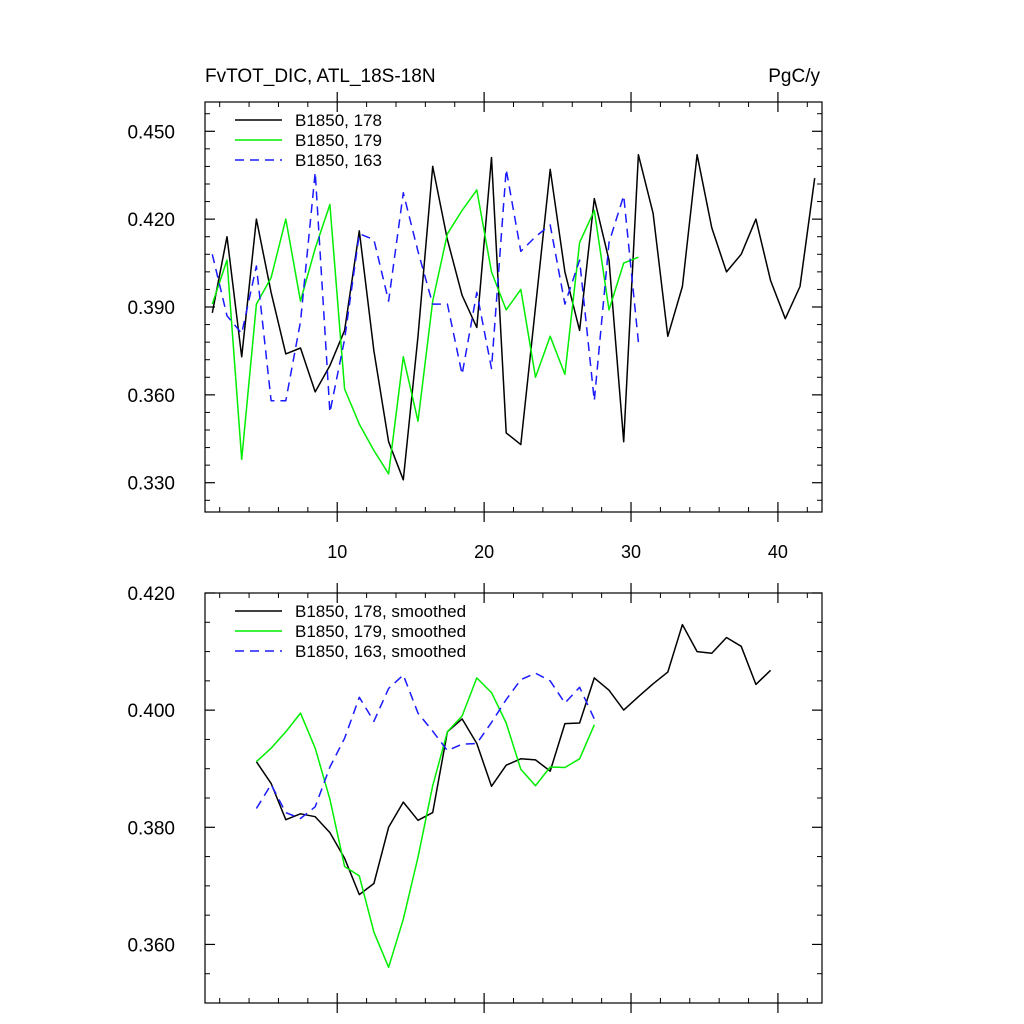 This screenshot has height=1024, width=1024. What do you see at coordinates (151, 711) in the screenshot?
I see `y-tick-label: 0.400` at bounding box center [151, 711].